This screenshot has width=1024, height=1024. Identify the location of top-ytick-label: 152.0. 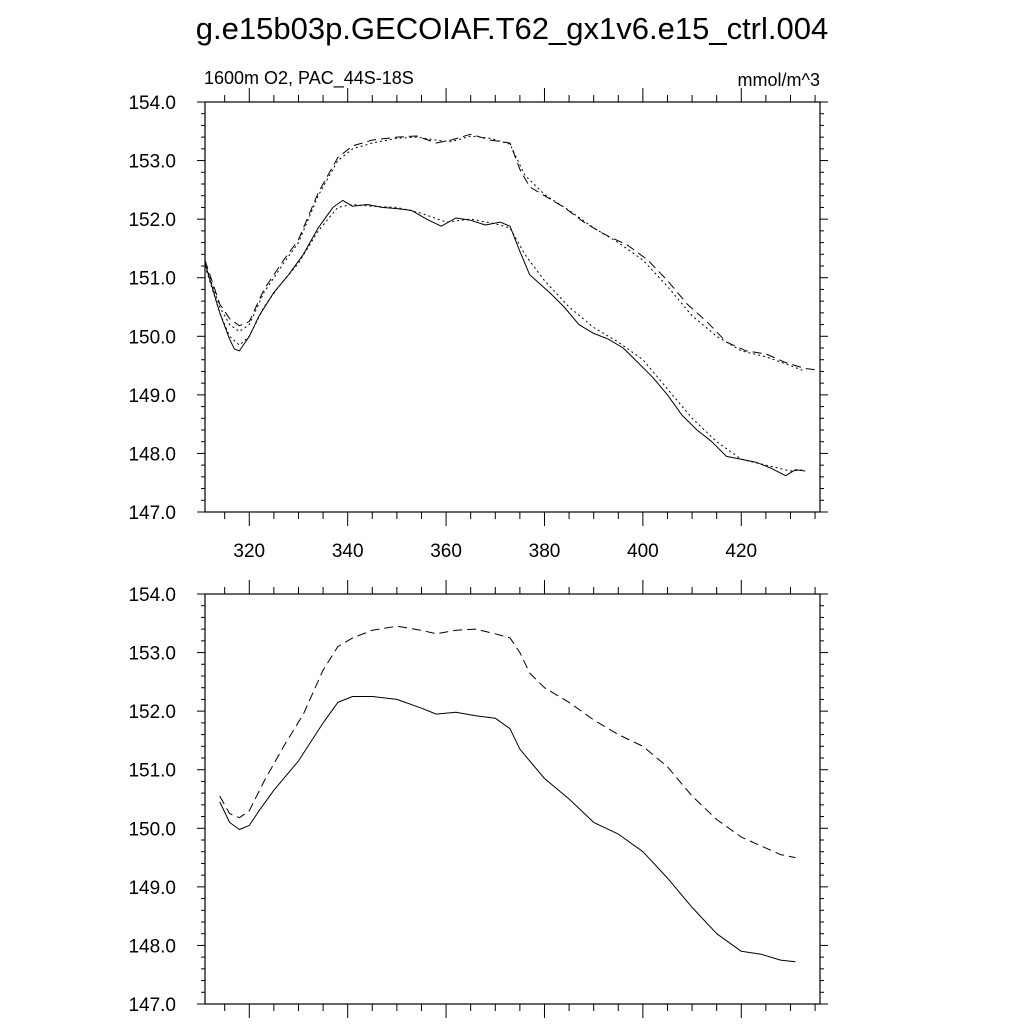
(152, 220).